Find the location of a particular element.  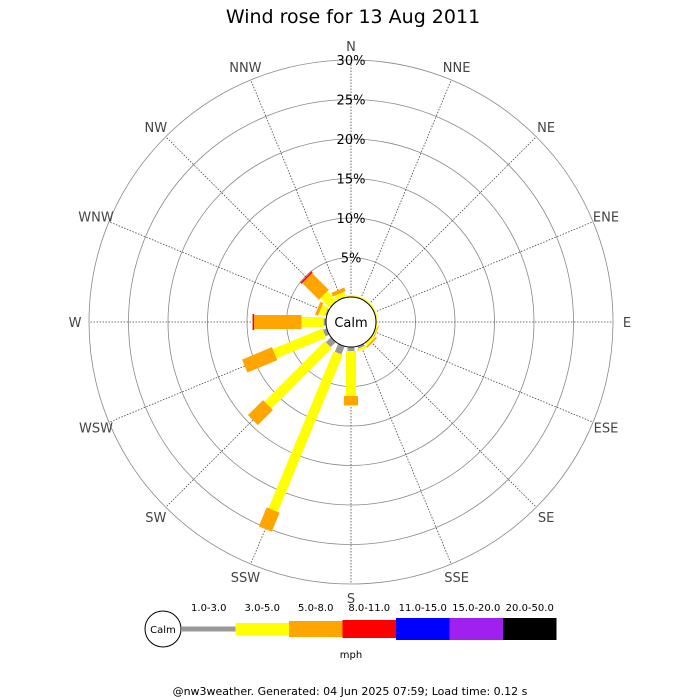

bar-NW-5.0-8.0 is located at coordinates (315, 286).